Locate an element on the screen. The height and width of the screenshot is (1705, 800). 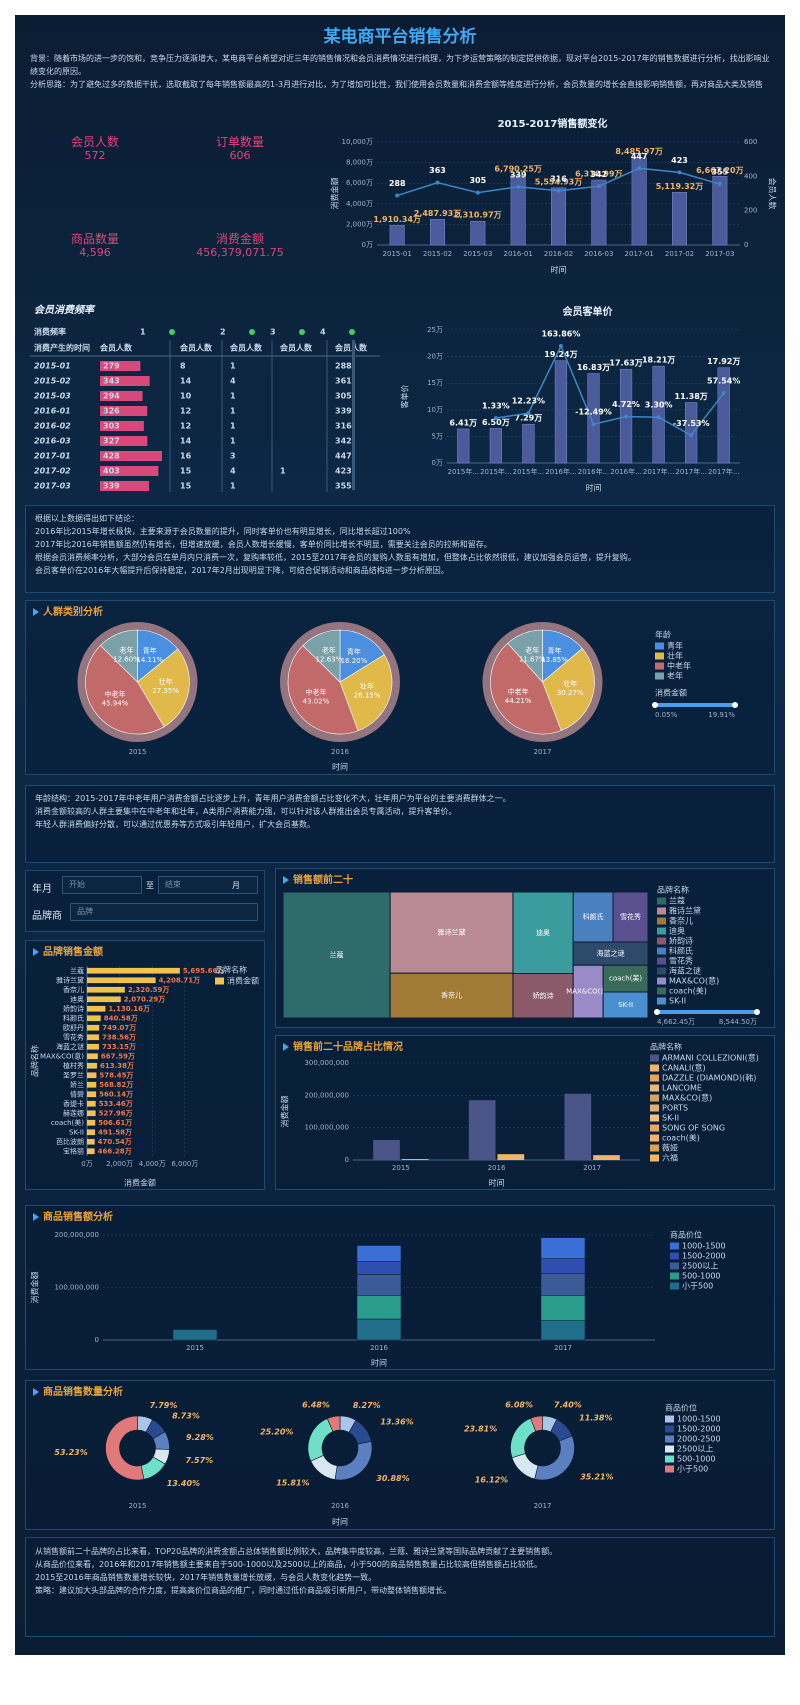
y-tick-label: 欧舒丹 is located at coordinates (73, 1027).